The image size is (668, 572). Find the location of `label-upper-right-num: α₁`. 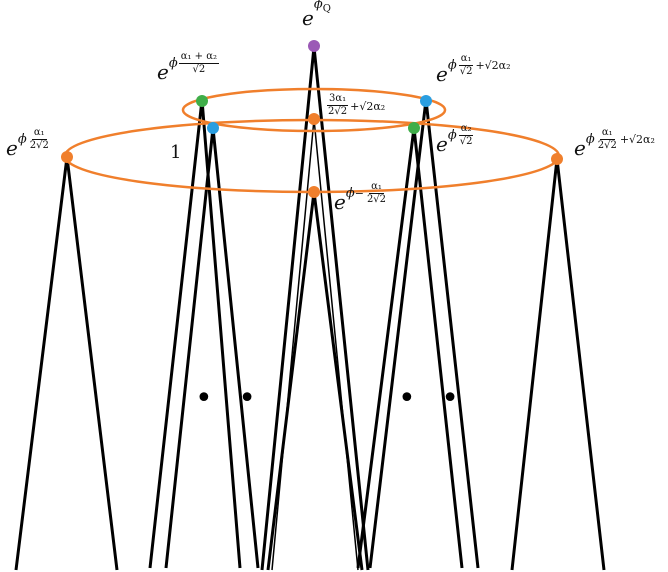

label-upper-right-num: α₁ is located at coordinates (466, 59).